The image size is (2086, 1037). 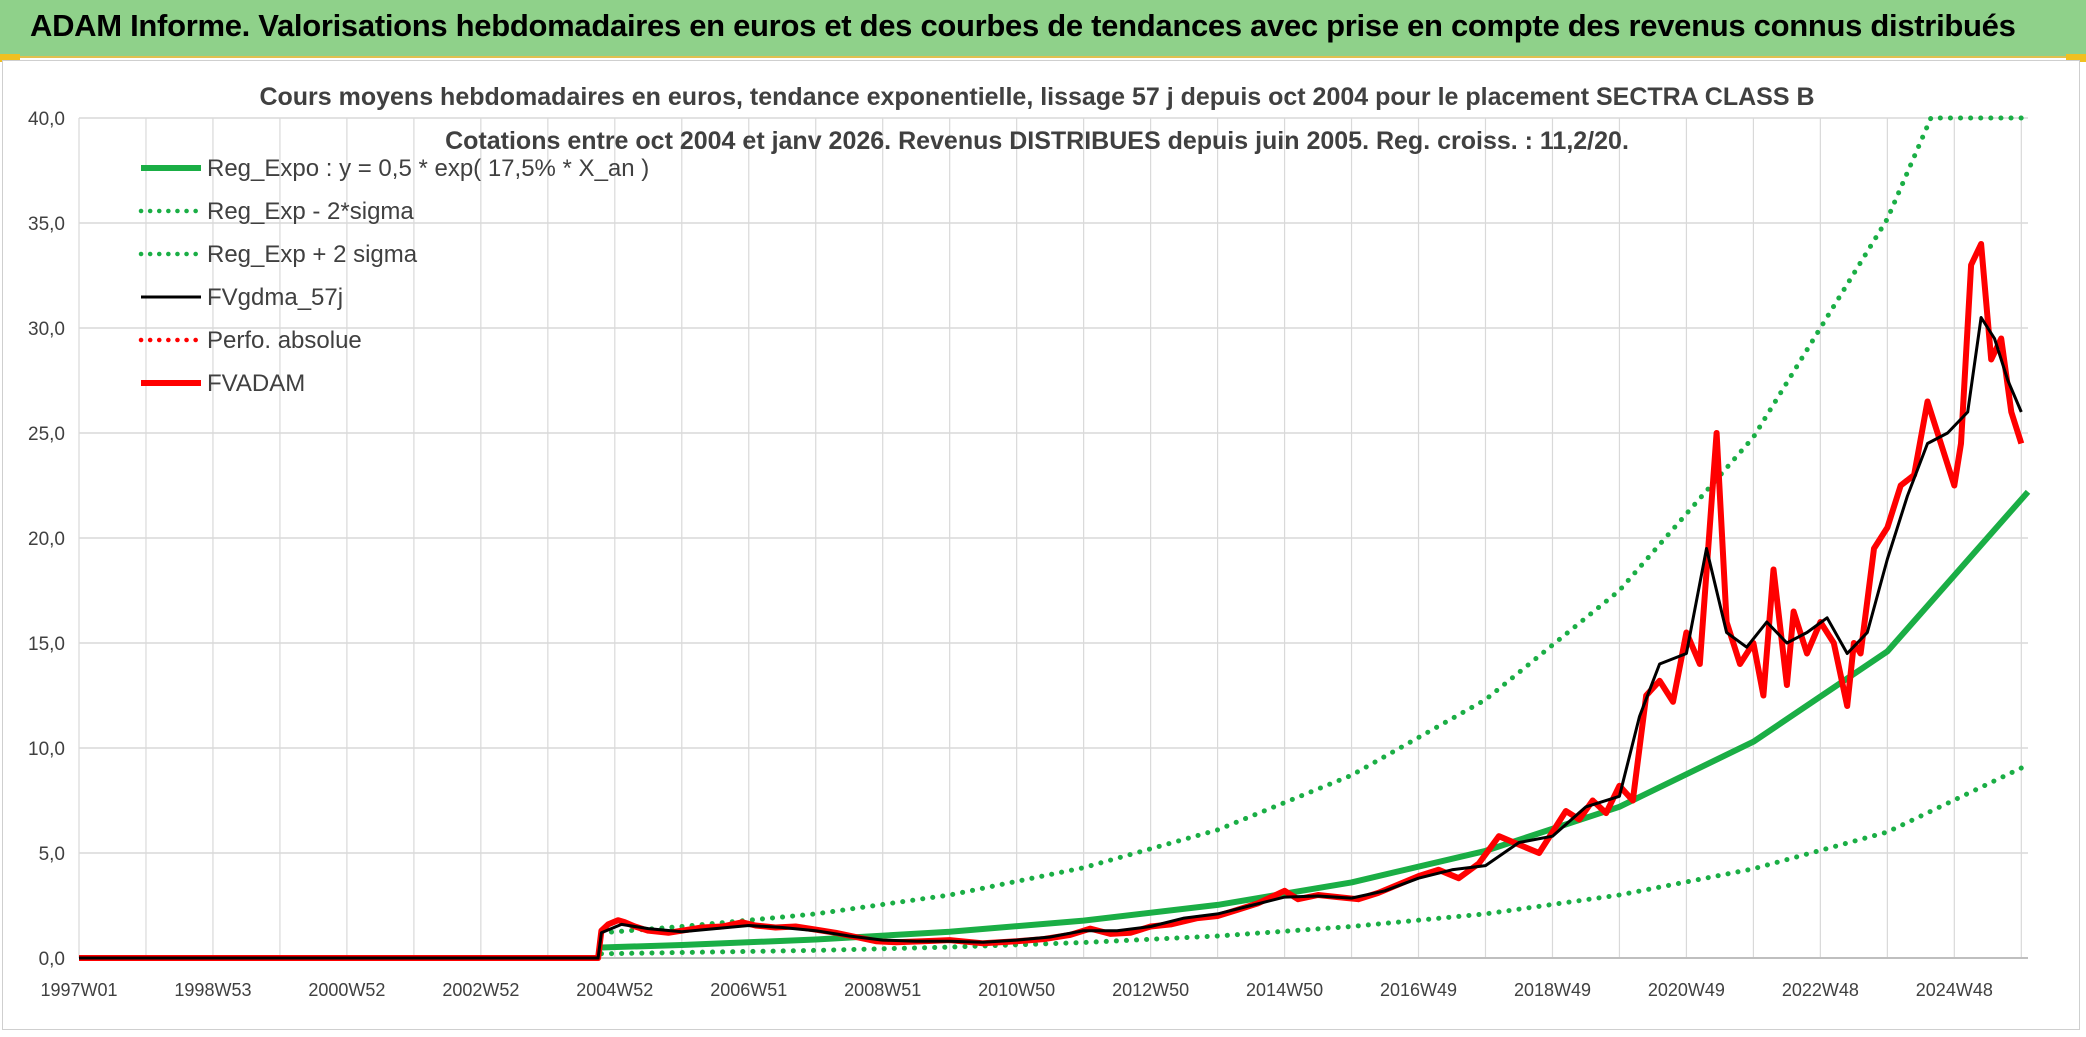 I want to click on y-tick-label: 5,0, so click(x=52, y=854).